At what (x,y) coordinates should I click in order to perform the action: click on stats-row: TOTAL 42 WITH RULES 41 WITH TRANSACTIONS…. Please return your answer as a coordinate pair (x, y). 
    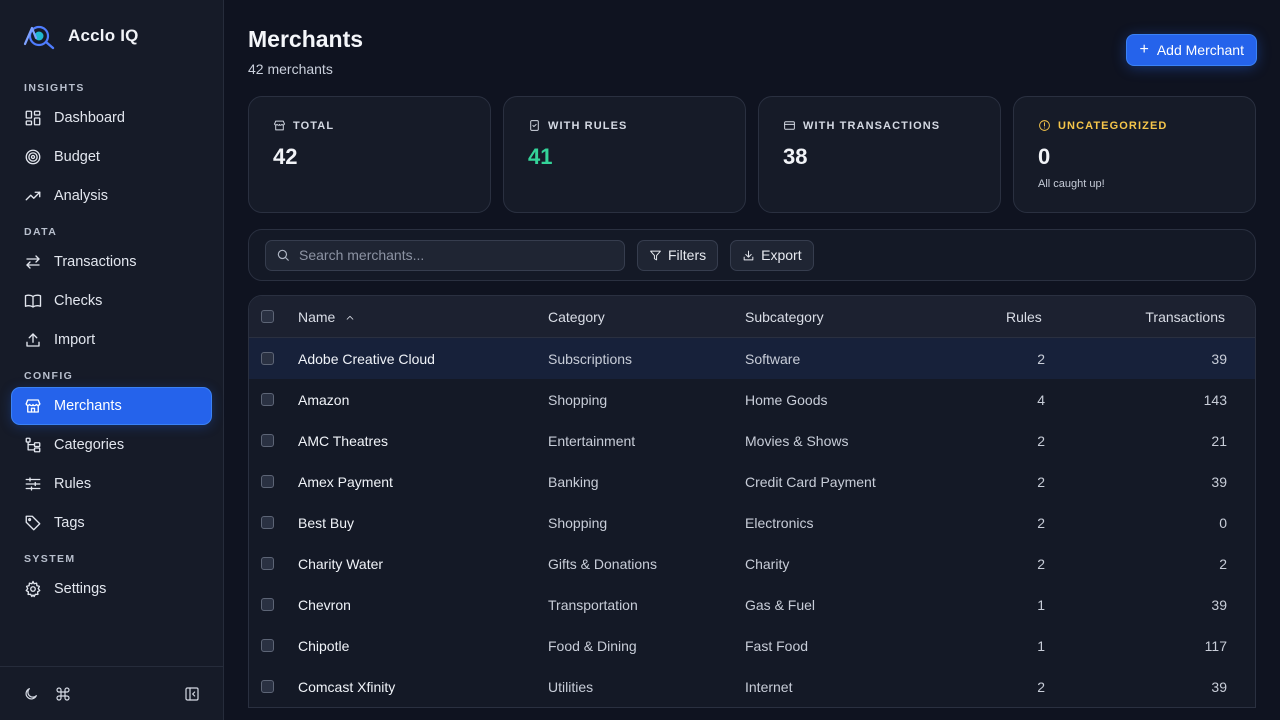
    Looking at the image, I should click on (752, 154).